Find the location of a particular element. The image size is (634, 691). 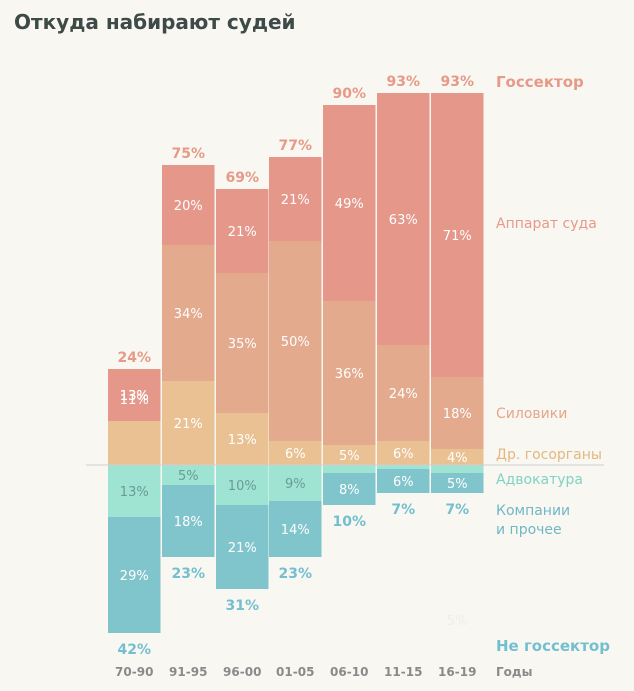

x-tick-label: 01-05 is located at coordinates (295, 672).